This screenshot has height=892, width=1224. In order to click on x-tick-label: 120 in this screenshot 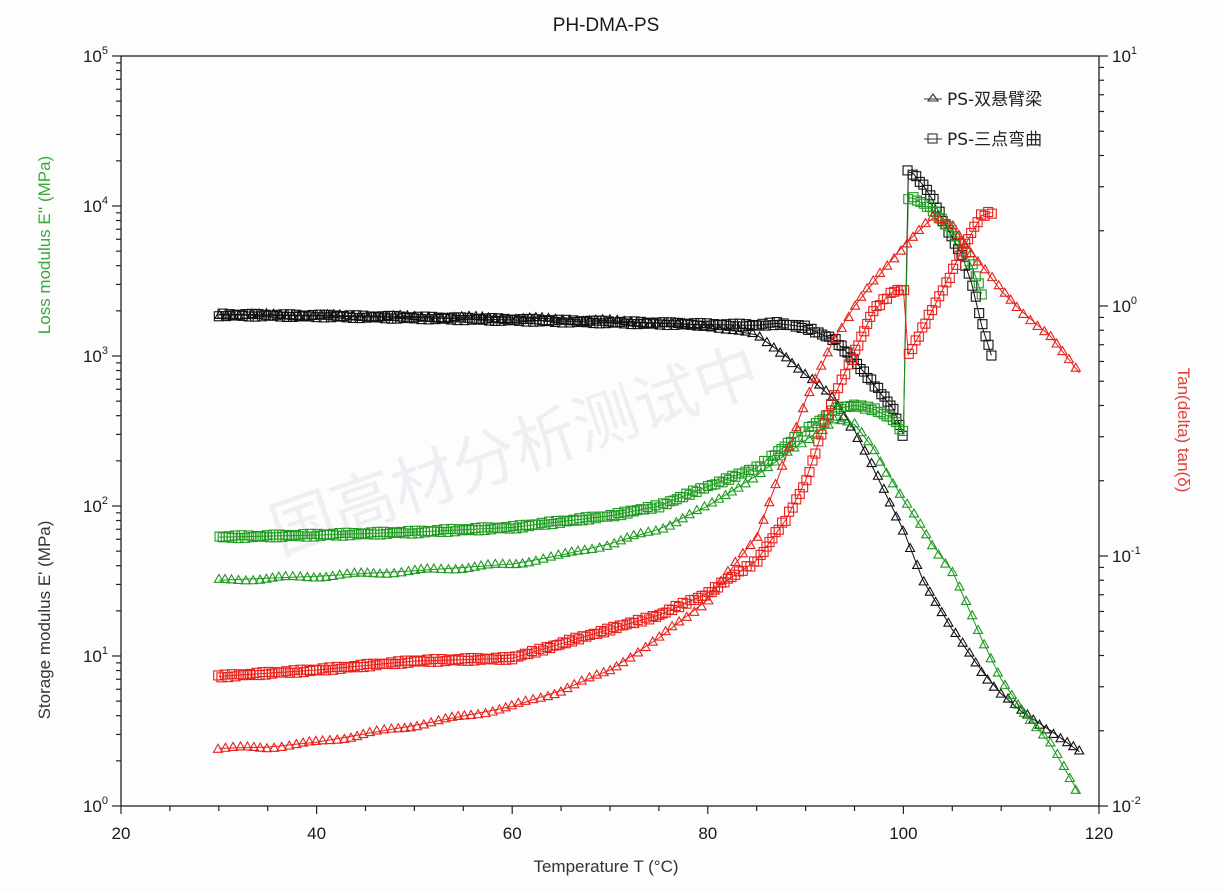, I will do `click(1099, 833)`.